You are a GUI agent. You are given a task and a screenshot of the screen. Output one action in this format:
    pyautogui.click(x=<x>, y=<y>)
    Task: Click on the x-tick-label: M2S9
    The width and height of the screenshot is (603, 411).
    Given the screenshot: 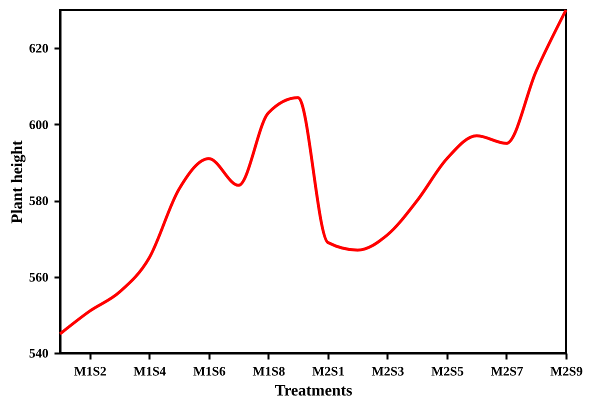 What is the action you would take?
    pyautogui.click(x=567, y=371)
    